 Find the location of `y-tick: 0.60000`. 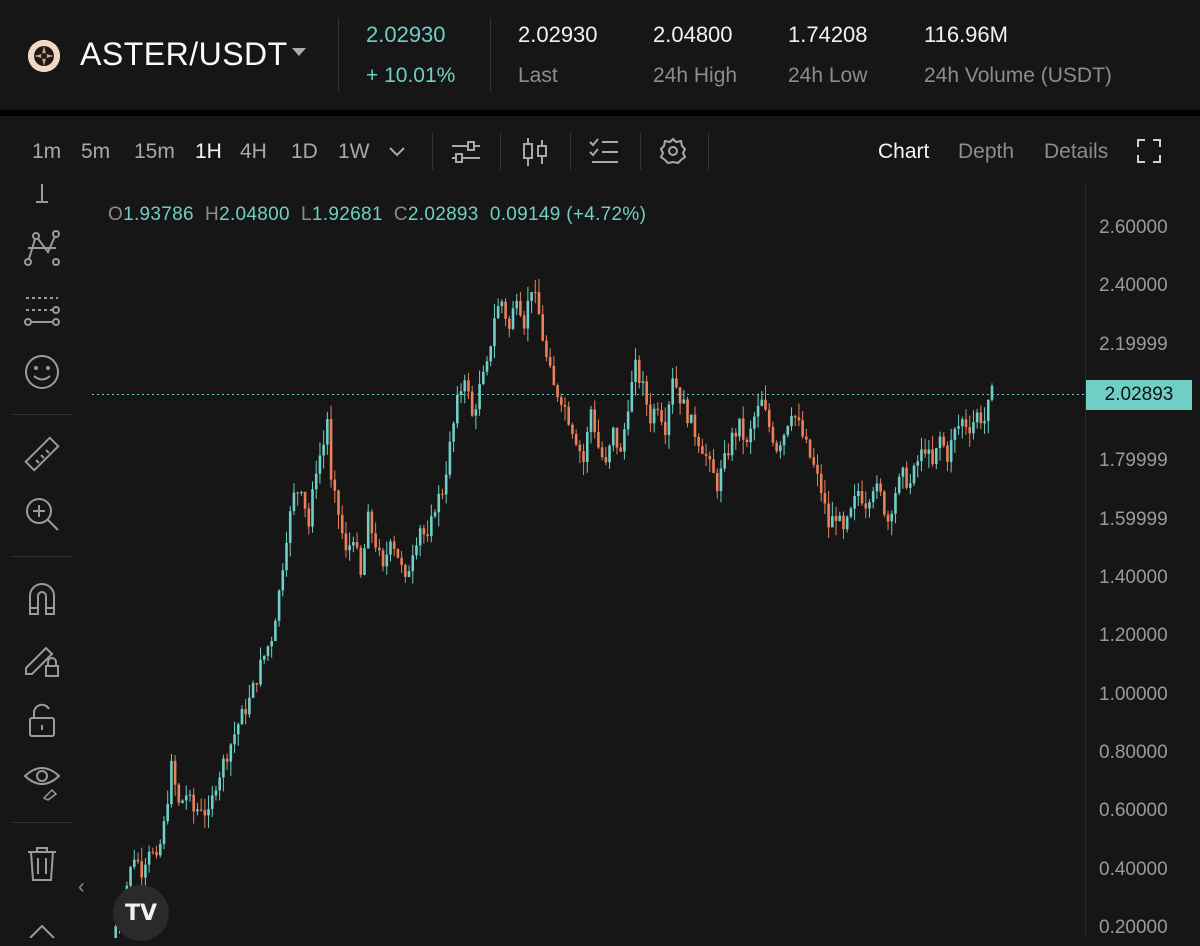

y-tick: 0.60000 is located at coordinates (1133, 810).